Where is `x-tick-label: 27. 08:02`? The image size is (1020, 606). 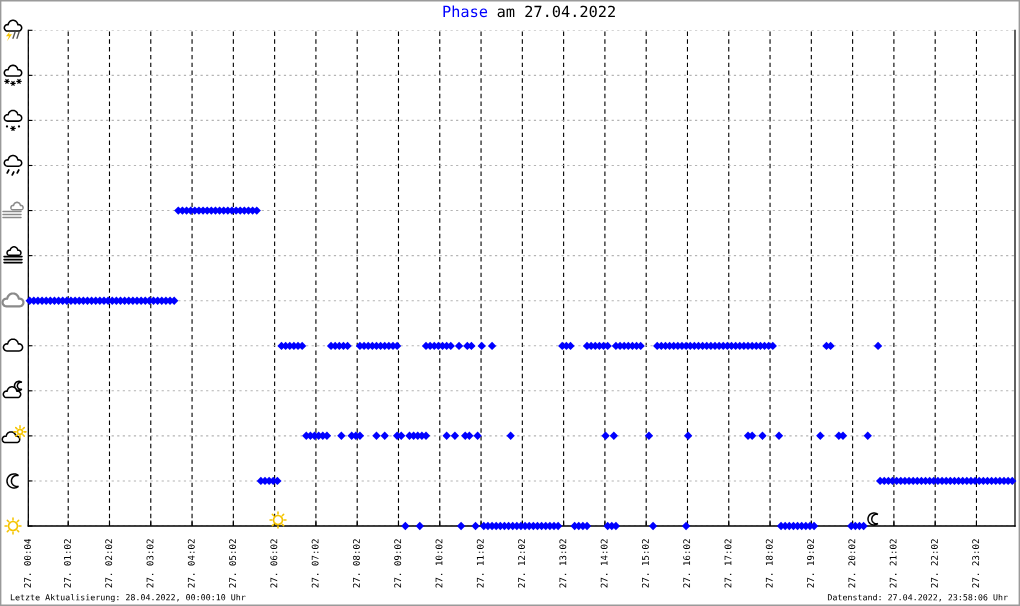 x-tick-label: 27. 08:02 is located at coordinates (356, 563).